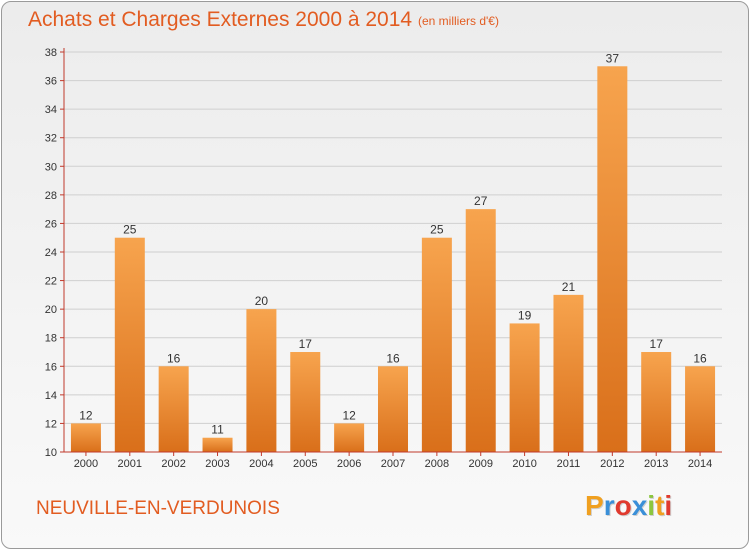 Image resolution: width=750 pixels, height=551 pixels. Describe the element at coordinates (217, 430) in the screenshot. I see `data-label-2003: 11` at that location.